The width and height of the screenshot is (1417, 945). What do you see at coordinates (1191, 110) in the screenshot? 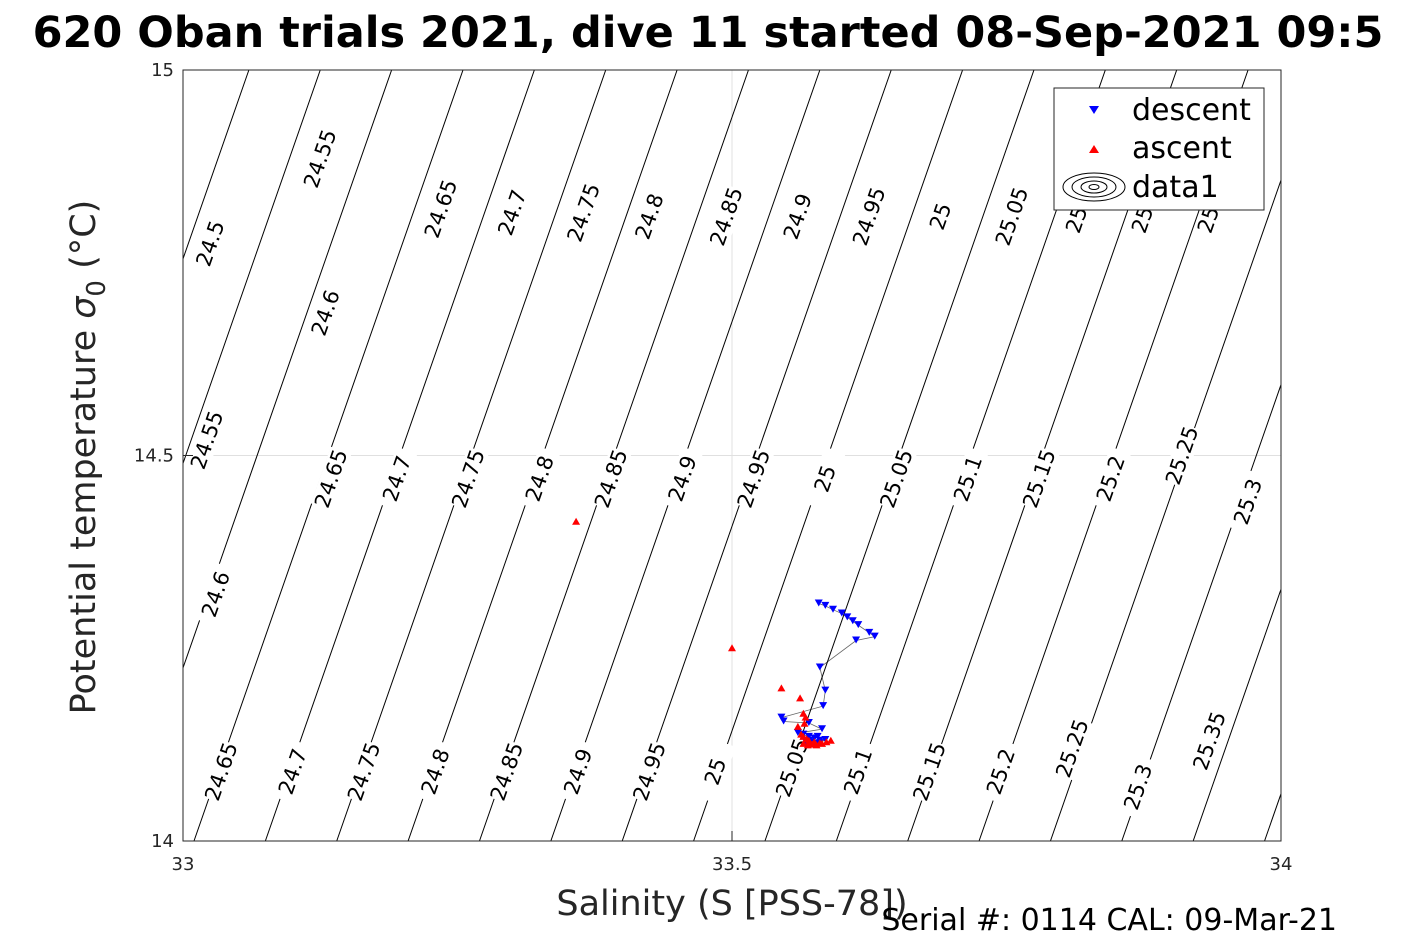
I see `legend-descent-label: descent` at bounding box center [1191, 110].